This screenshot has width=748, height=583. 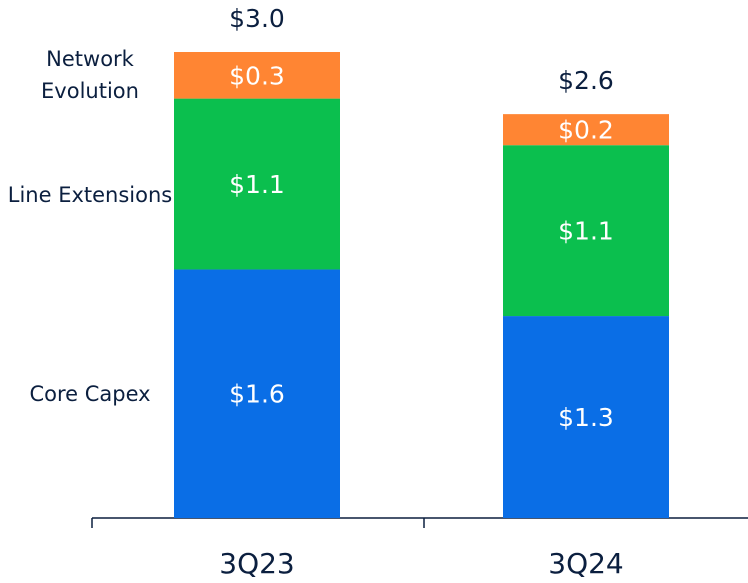 I want to click on data-label: $1.3, so click(x=586, y=417).